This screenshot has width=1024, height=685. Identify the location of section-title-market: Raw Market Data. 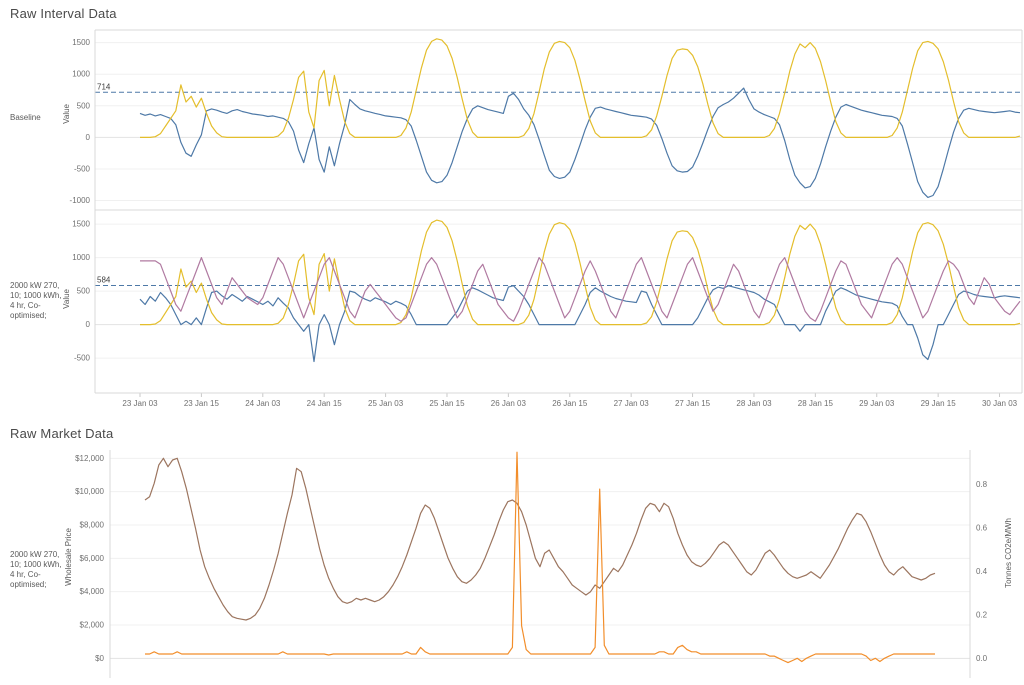
(62, 433).